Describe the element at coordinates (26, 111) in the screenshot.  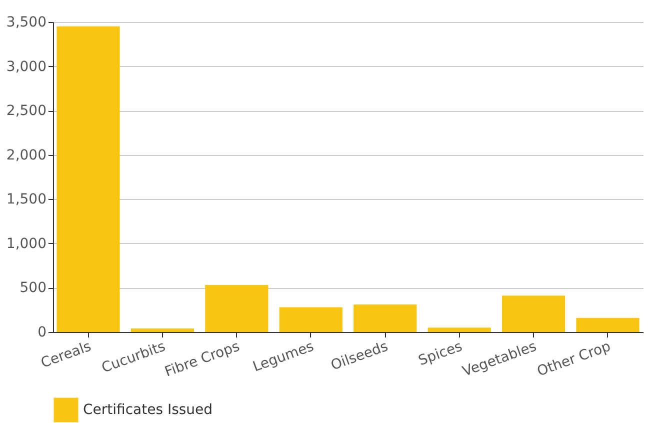
I see `y-tick-label: 2,500` at that location.